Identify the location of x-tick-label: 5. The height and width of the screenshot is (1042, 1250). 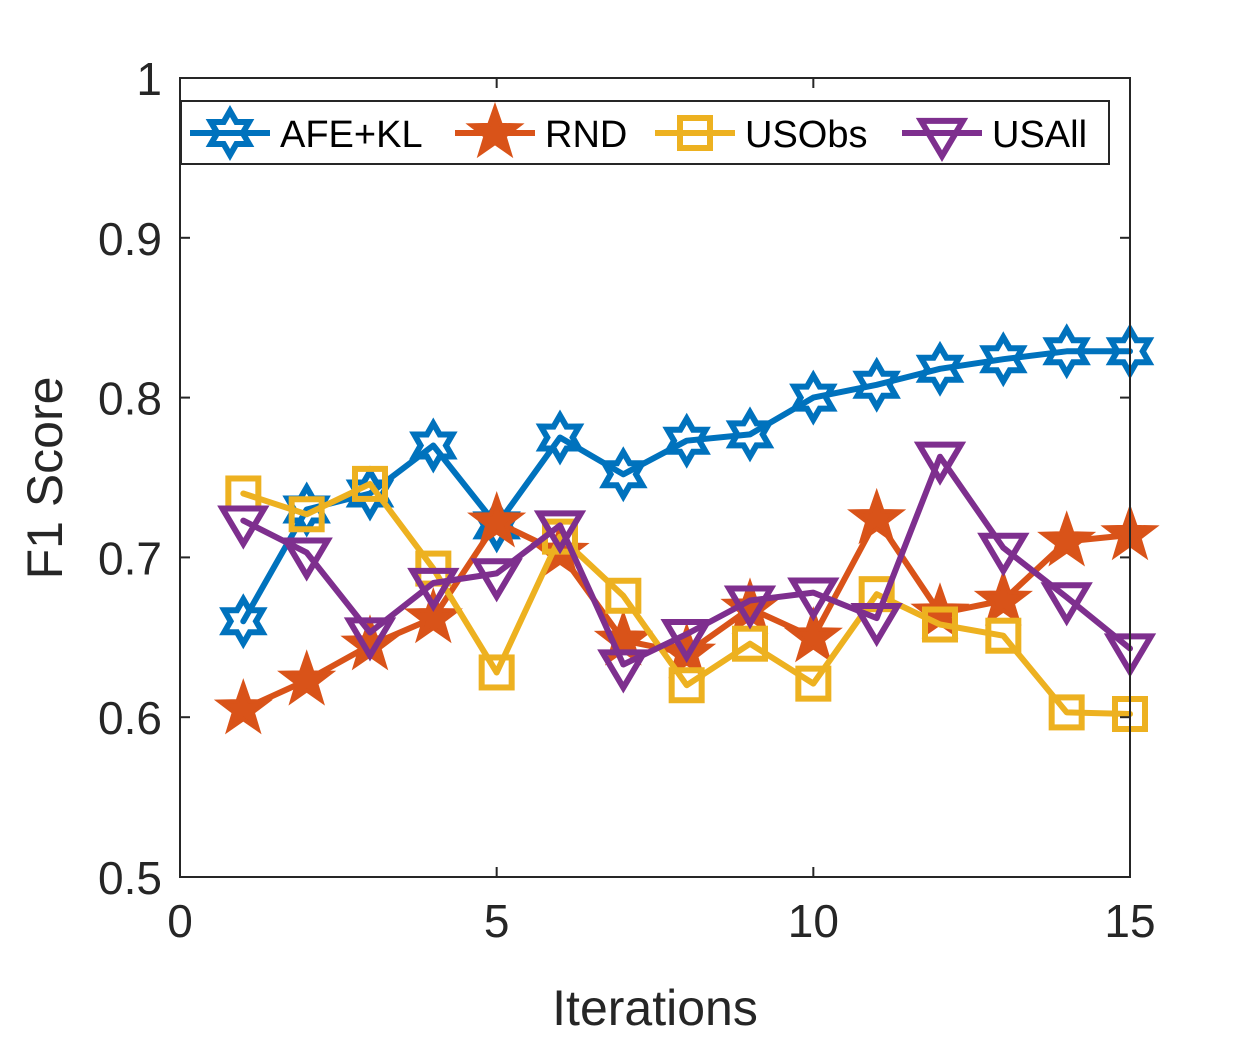
(497, 921).